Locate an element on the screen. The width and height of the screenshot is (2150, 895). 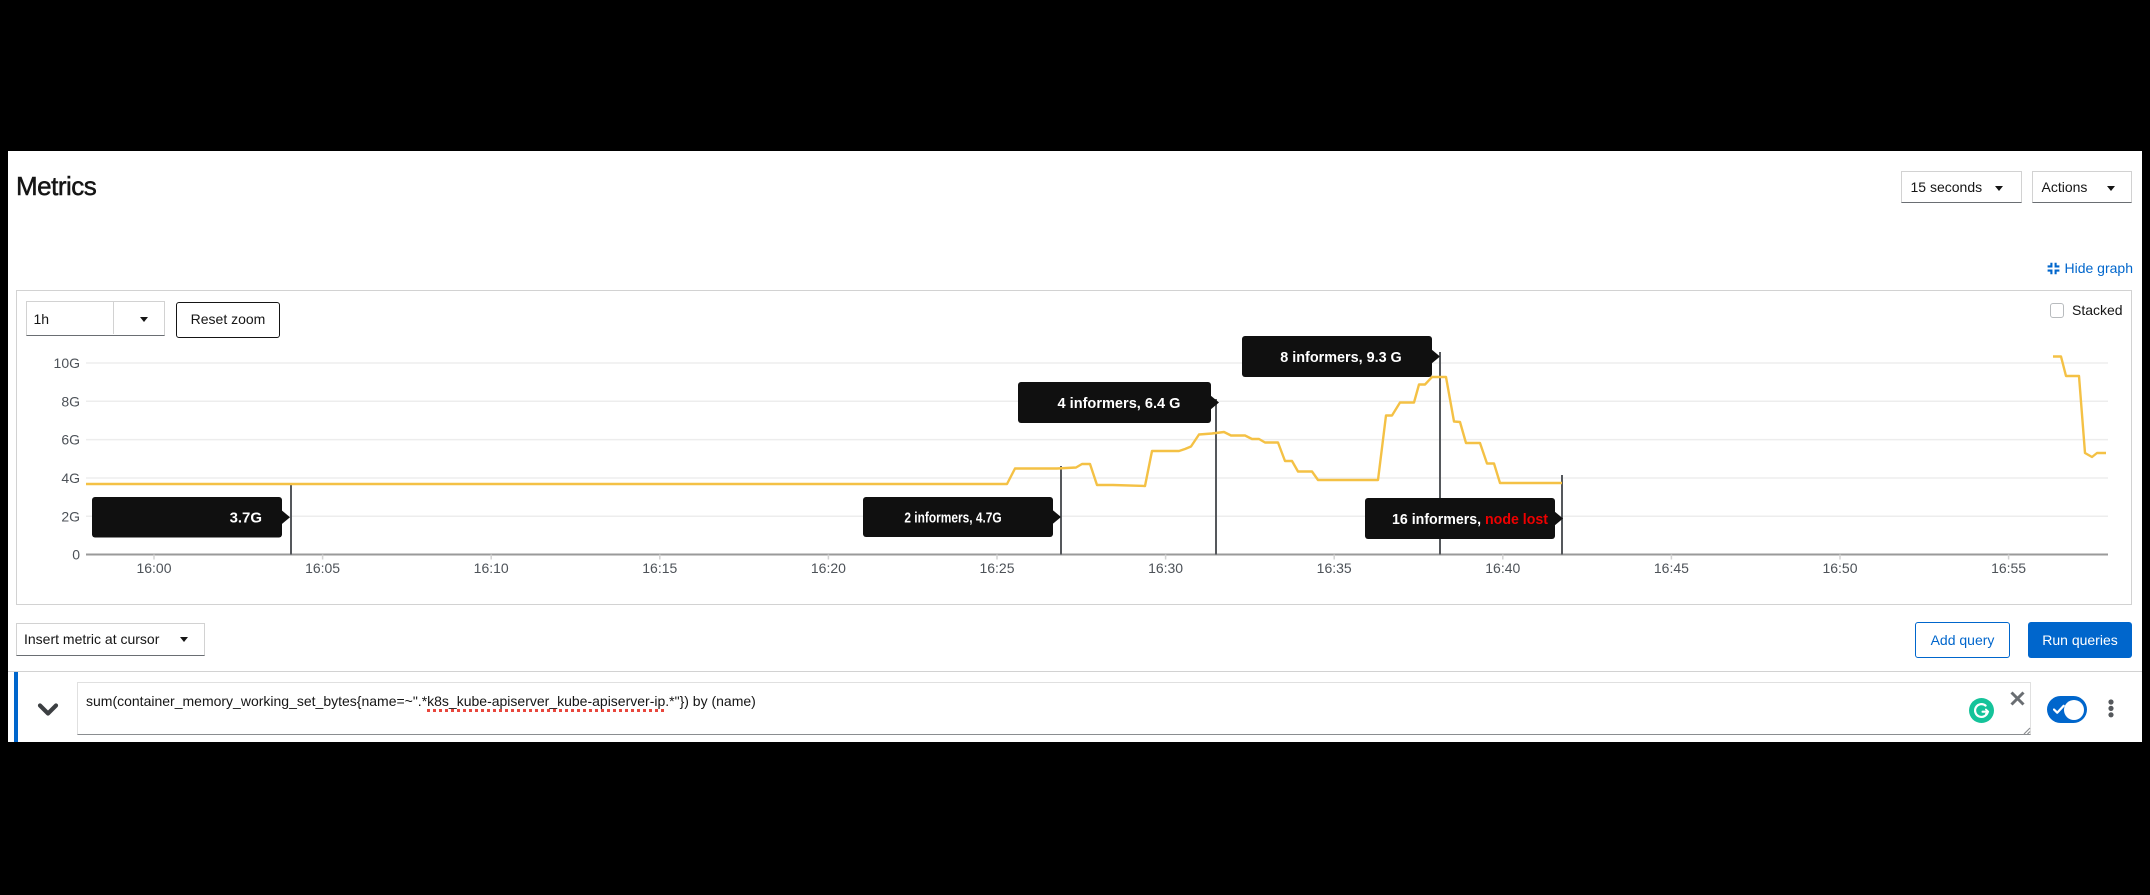
svg-text: node lost is located at coordinates (1516, 519).